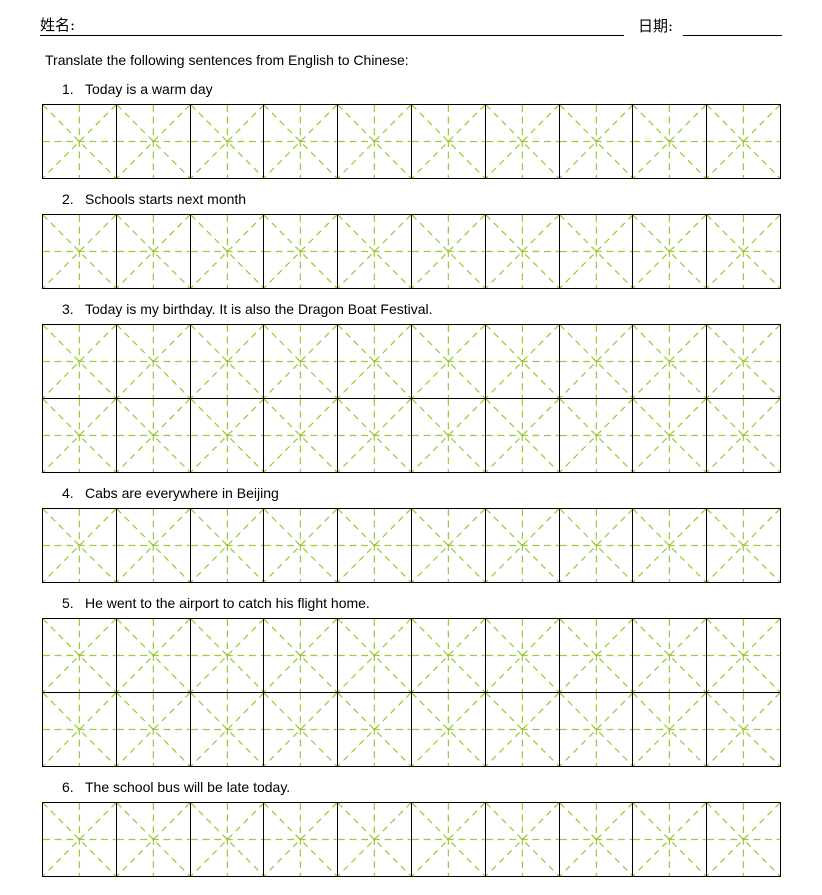 The image size is (822, 895). Describe the element at coordinates (166, 199) in the screenshot. I see `sentence-text: Schools starts next month` at that location.